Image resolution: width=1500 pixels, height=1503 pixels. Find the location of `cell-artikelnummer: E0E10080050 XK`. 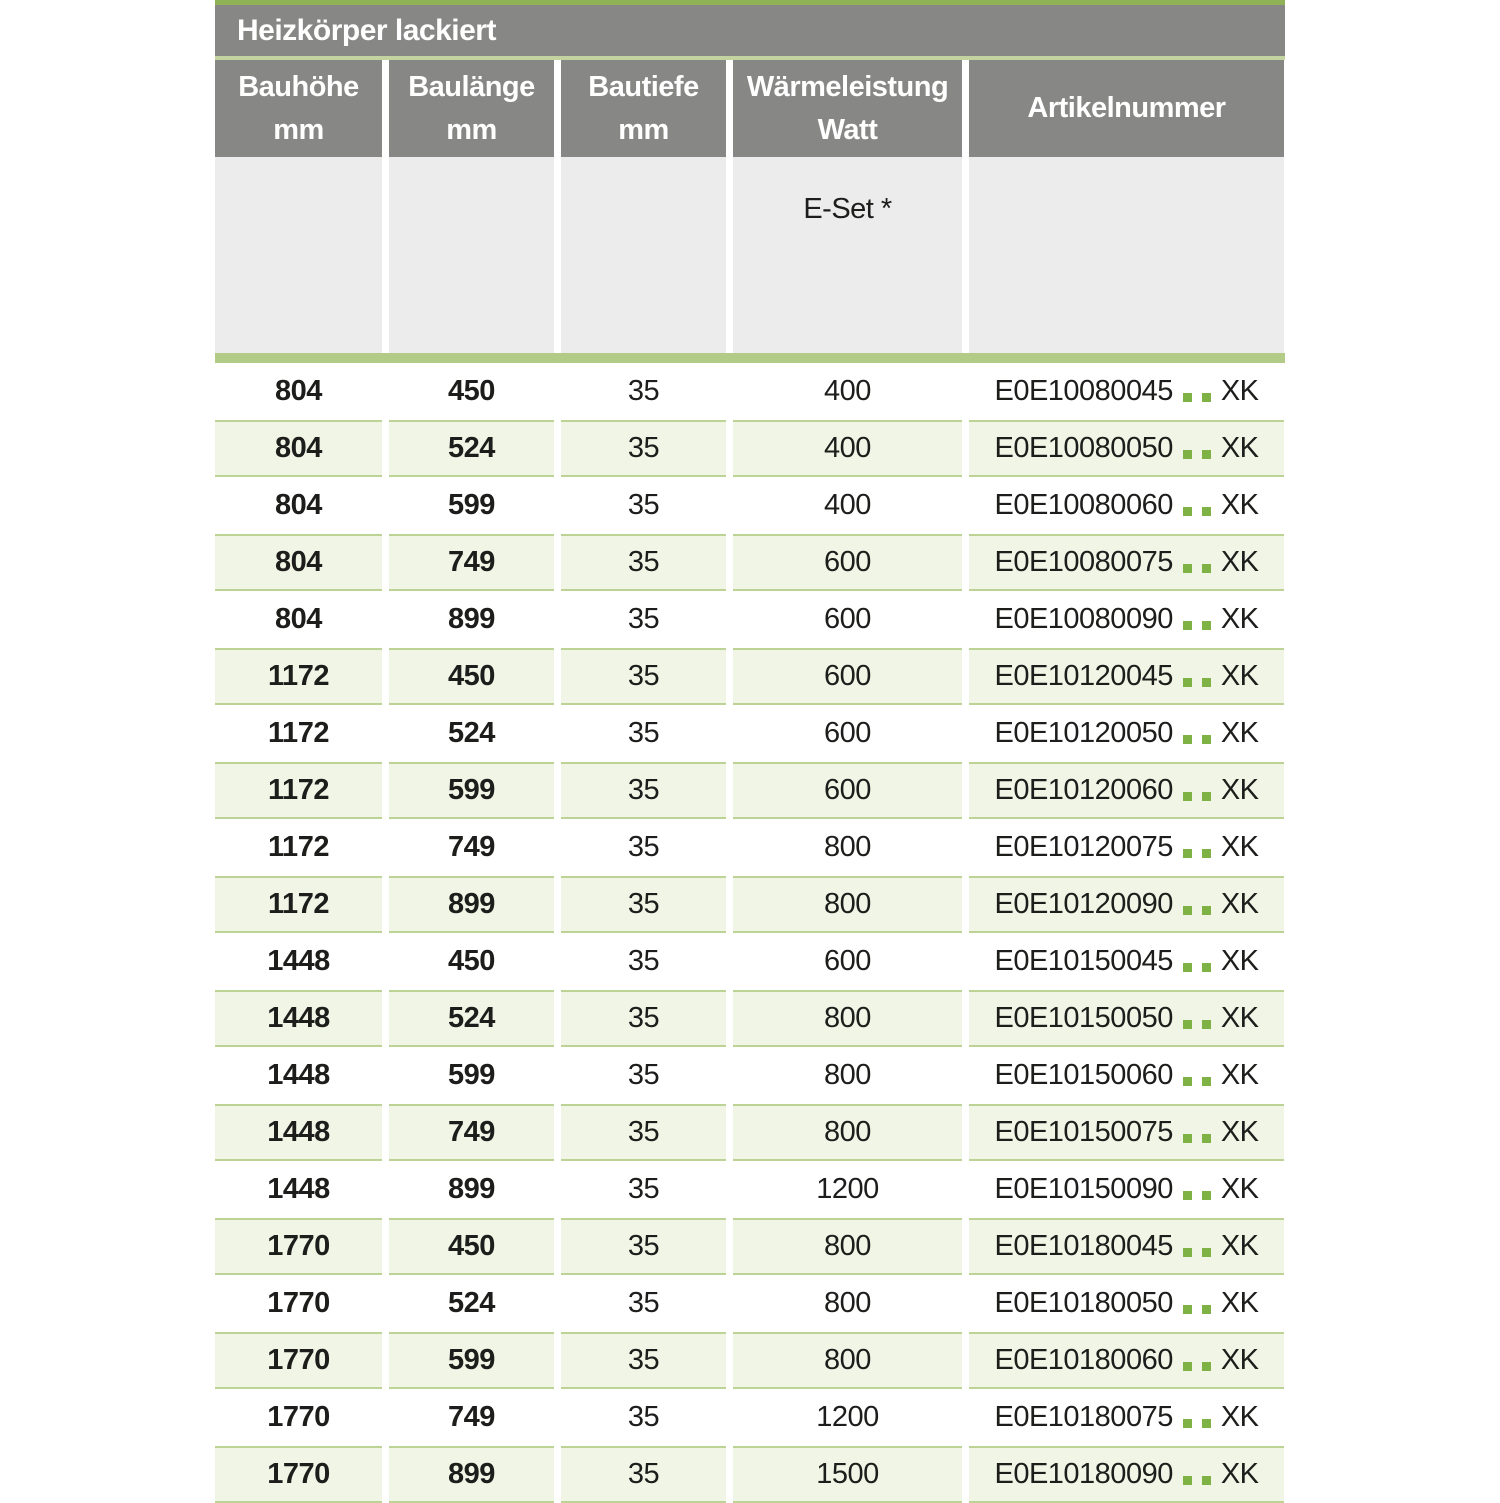

cell-artikelnummer: E0E10080050 XK is located at coordinates (1126, 448).